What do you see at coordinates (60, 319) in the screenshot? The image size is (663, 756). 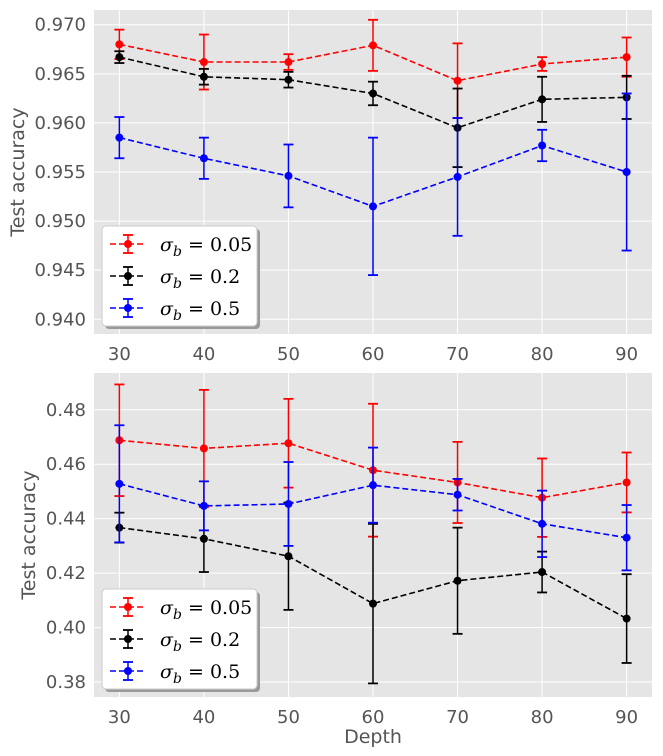 I see `y-tick-label: 0.940` at bounding box center [60, 319].